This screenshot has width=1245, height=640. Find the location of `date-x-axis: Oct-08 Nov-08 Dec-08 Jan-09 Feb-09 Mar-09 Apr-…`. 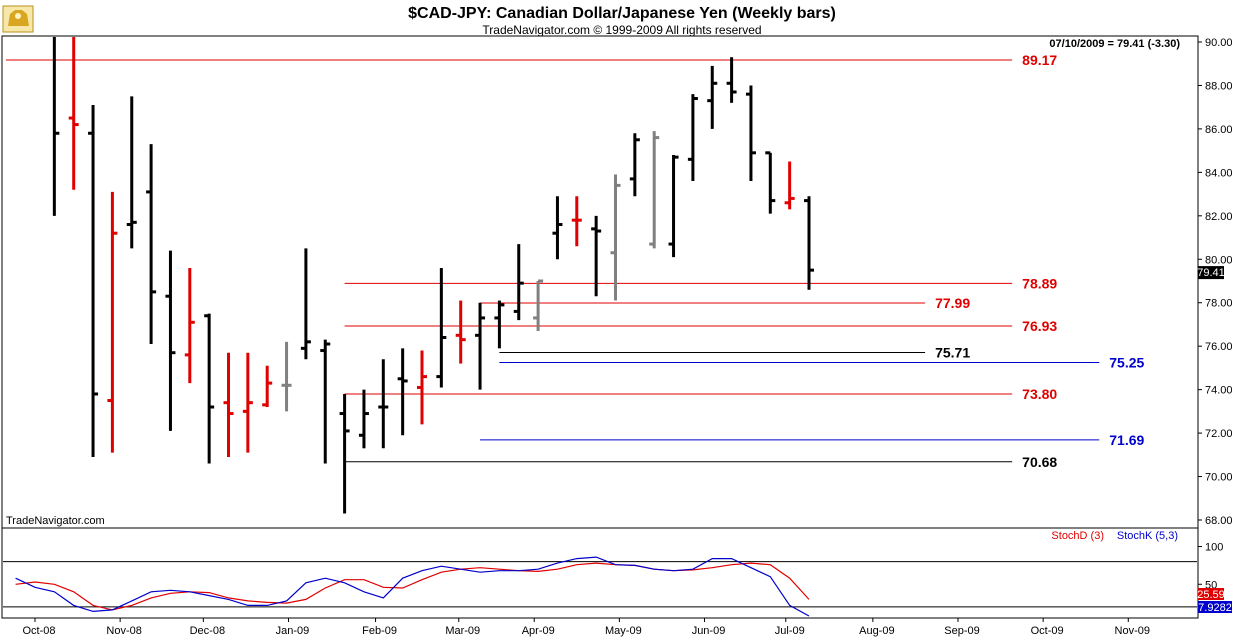

date-x-axis: Oct-08 Nov-08 Dec-08 Jan-09 Feb-09 Mar-09 Apr-… is located at coordinates (586, 627).